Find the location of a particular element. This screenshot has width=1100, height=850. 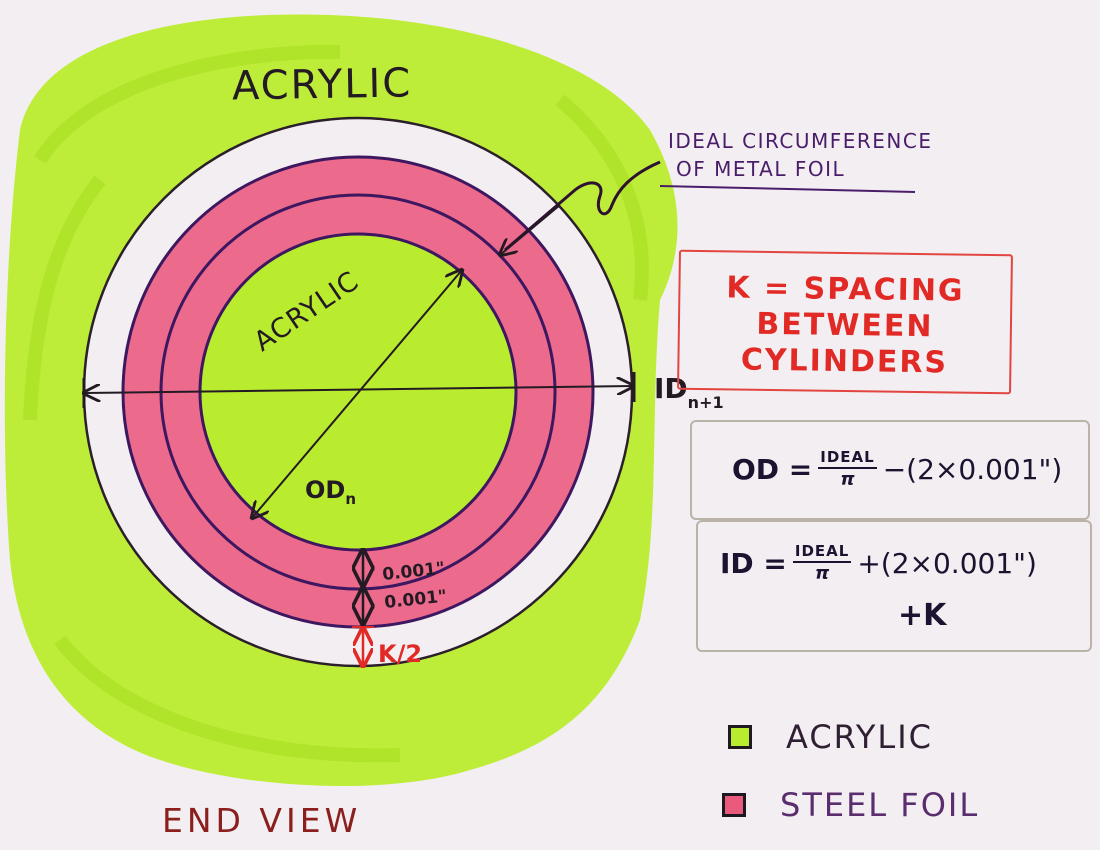

legend-label-acrylic: ACRYLIC is located at coordinates (860, 737).